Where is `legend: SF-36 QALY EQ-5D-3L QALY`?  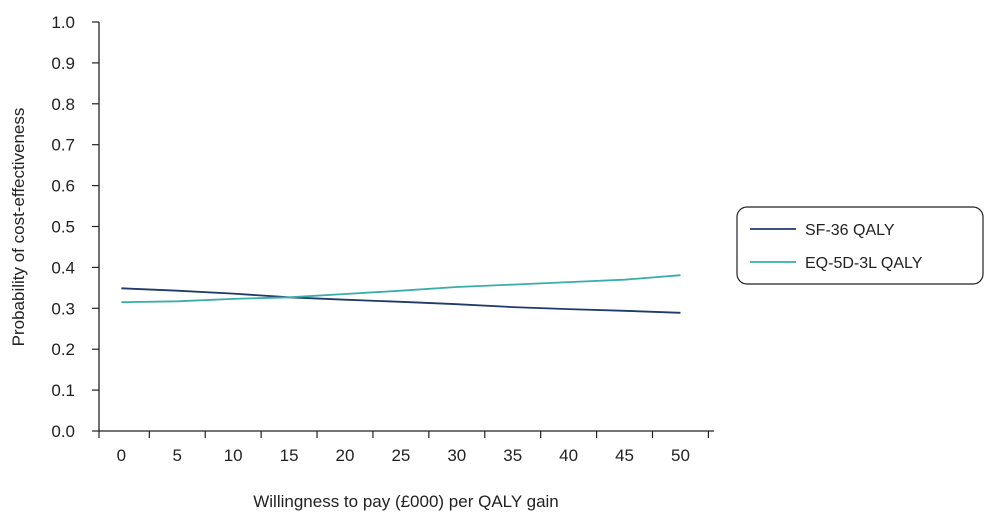 legend: SF-36 QALY EQ-5D-3L QALY is located at coordinates (860, 245).